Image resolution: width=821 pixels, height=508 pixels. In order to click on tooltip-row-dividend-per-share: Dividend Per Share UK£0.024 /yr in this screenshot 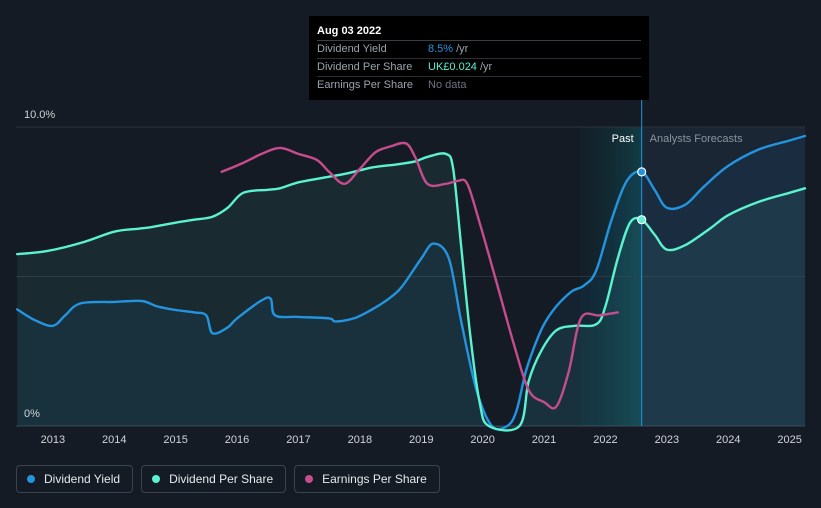, I will do `click(479, 68)`.